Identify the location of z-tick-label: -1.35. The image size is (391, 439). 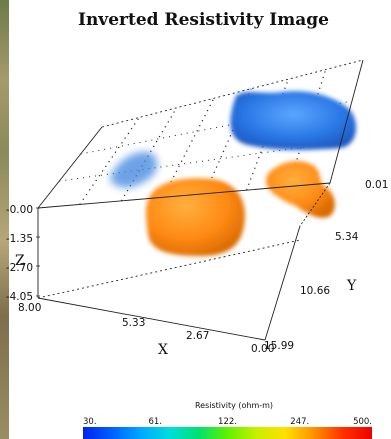
(19, 239).